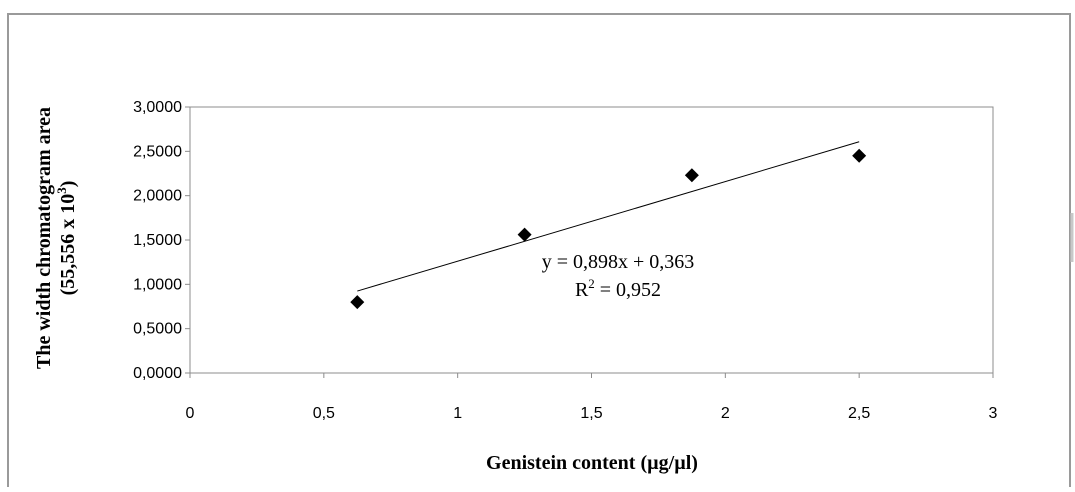 The image size is (1075, 492). Describe the element at coordinates (592, 397) in the screenshot. I see `x-axis: 0 0,5 1 1,5 2 2,5 3` at that location.